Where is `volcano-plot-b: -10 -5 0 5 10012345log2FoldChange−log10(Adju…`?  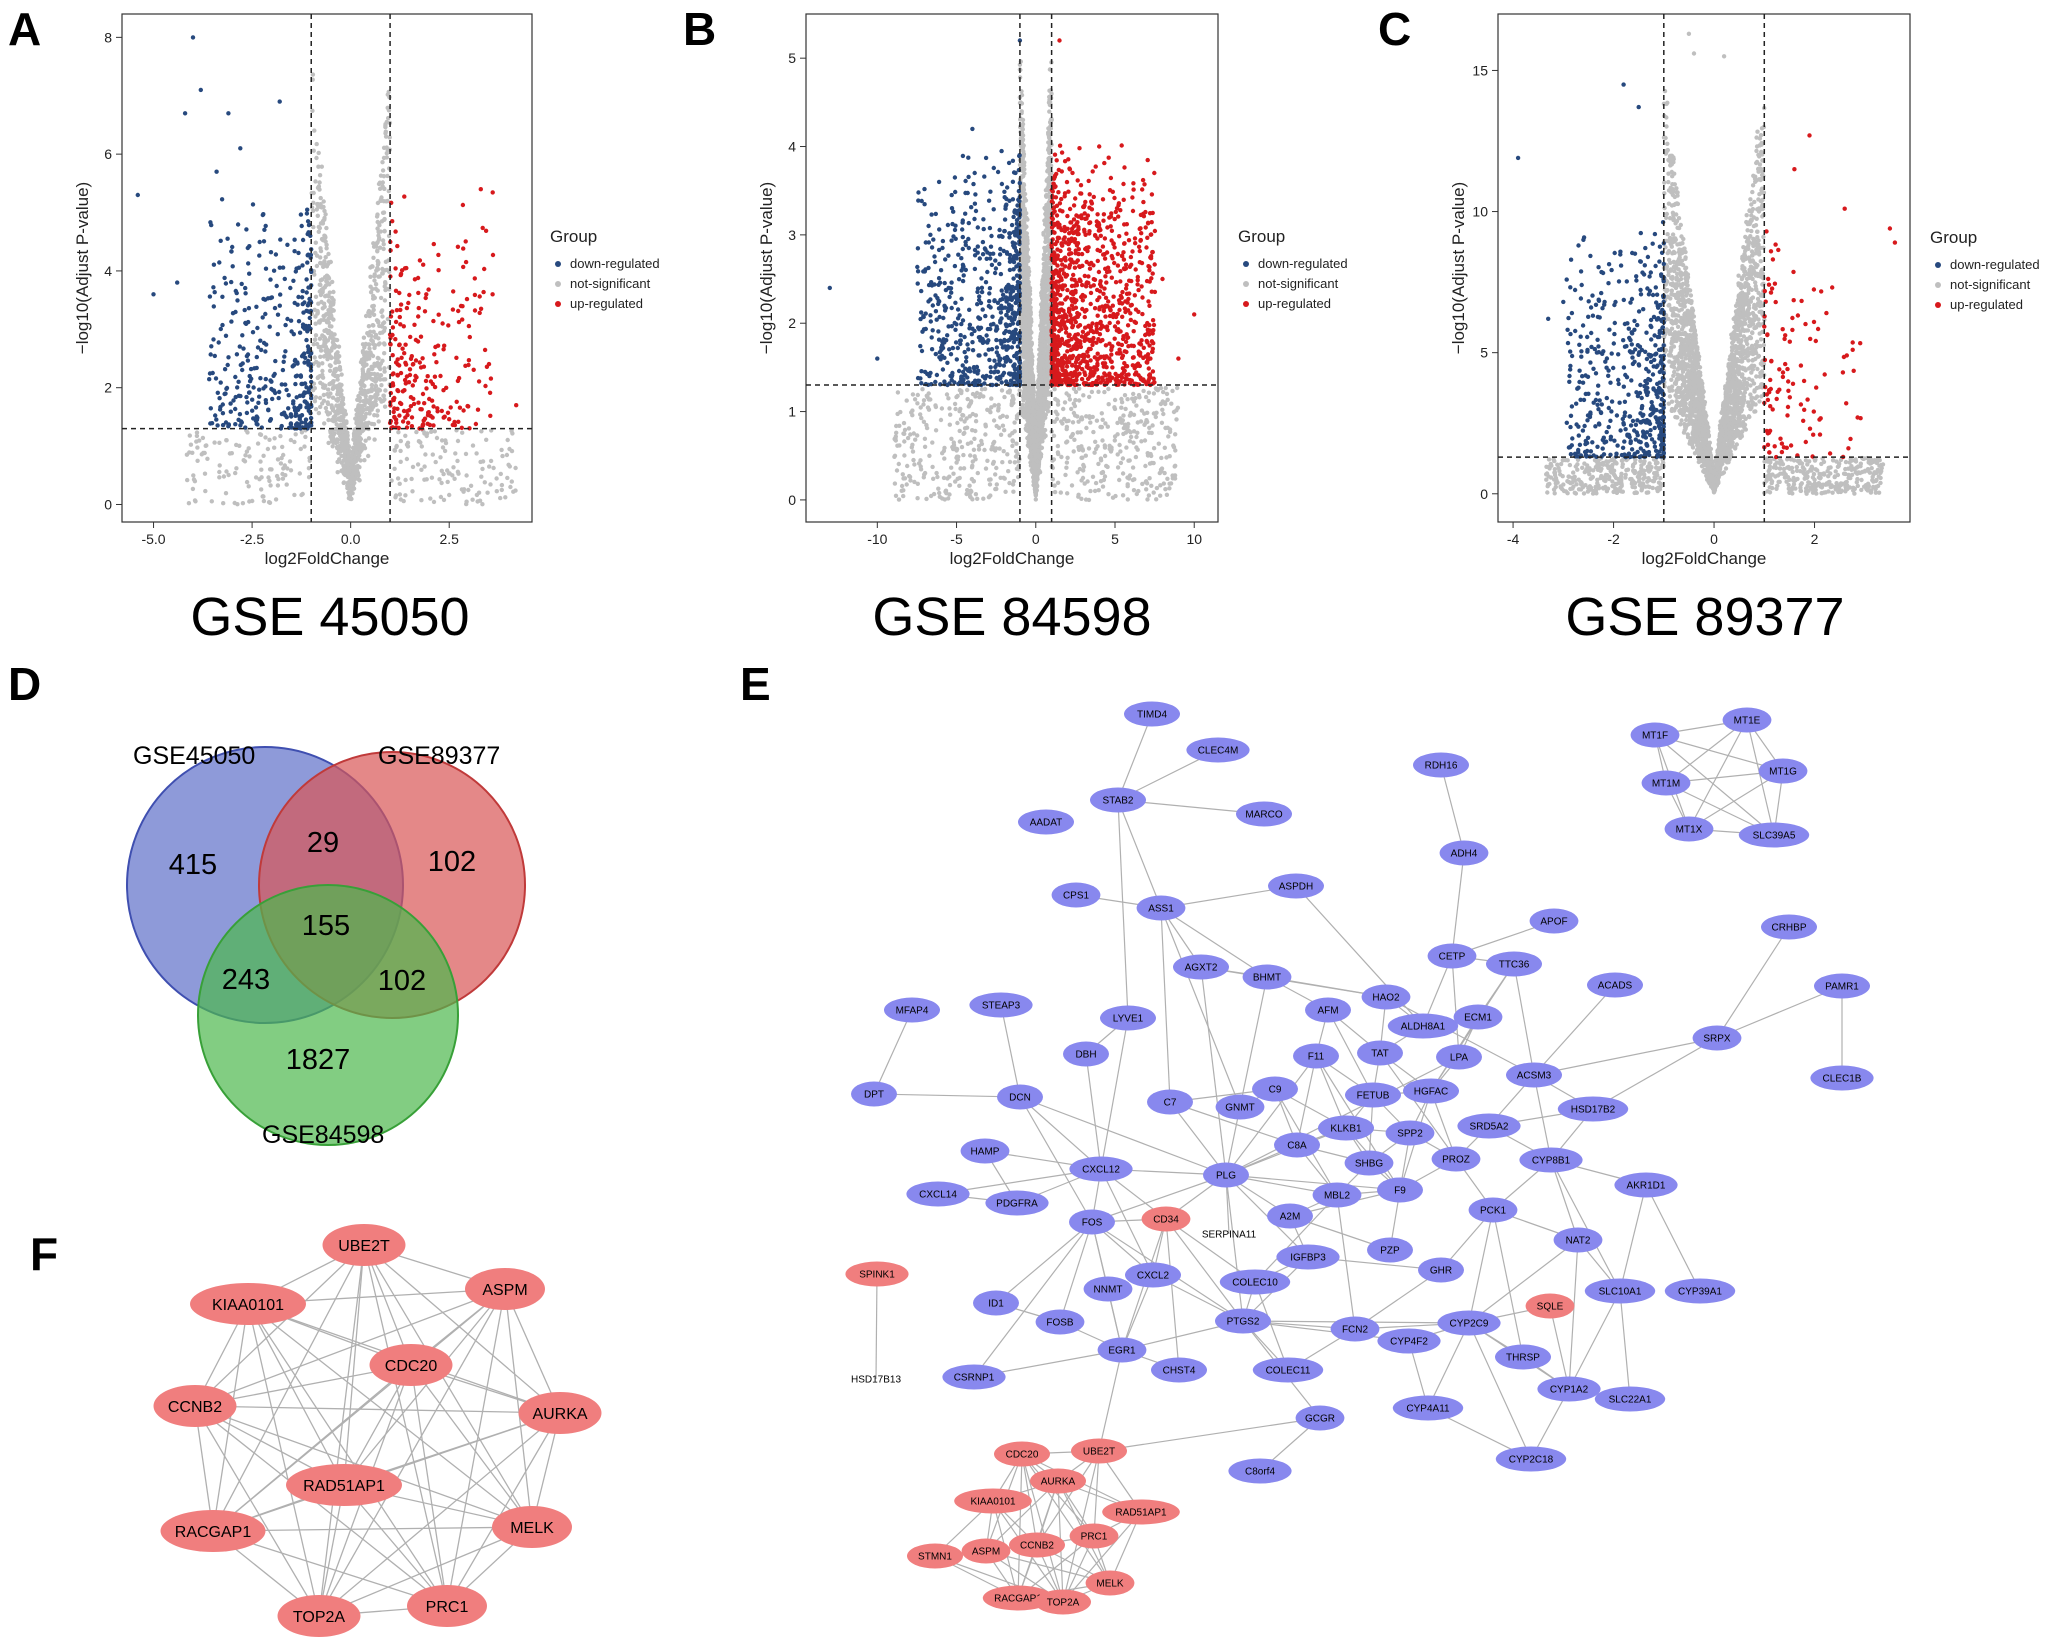
volcano-plot-b: -10 -5 0 5 10012345log2FoldChange−log10(Adju… is located at coordinates (1052, 330).